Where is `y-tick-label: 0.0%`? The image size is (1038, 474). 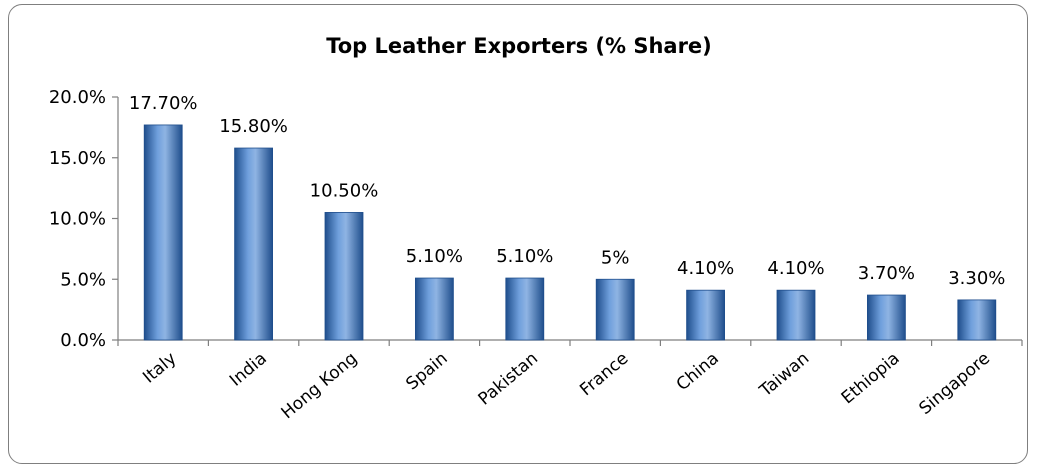 y-tick-label: 0.0% is located at coordinates (83, 340).